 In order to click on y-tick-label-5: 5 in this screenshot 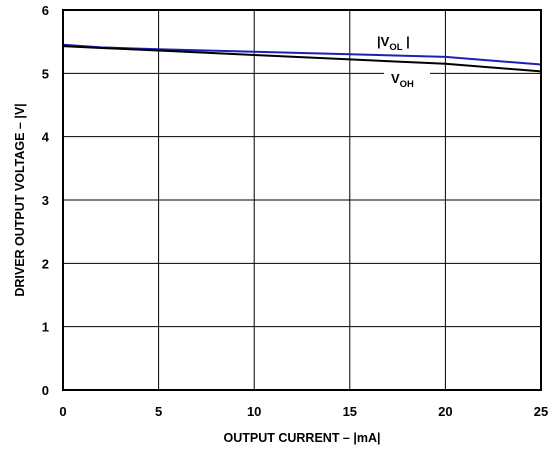, I will do `click(45, 73)`.